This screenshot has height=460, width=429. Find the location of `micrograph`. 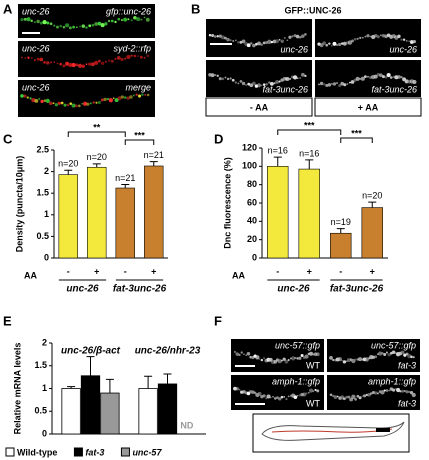

micrograph is located at coordinates (368, 38).